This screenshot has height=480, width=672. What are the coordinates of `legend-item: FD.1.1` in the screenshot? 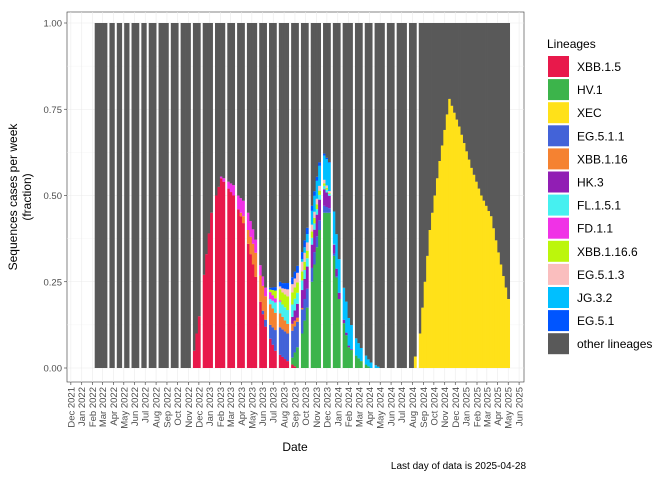 It's located at (580, 228).